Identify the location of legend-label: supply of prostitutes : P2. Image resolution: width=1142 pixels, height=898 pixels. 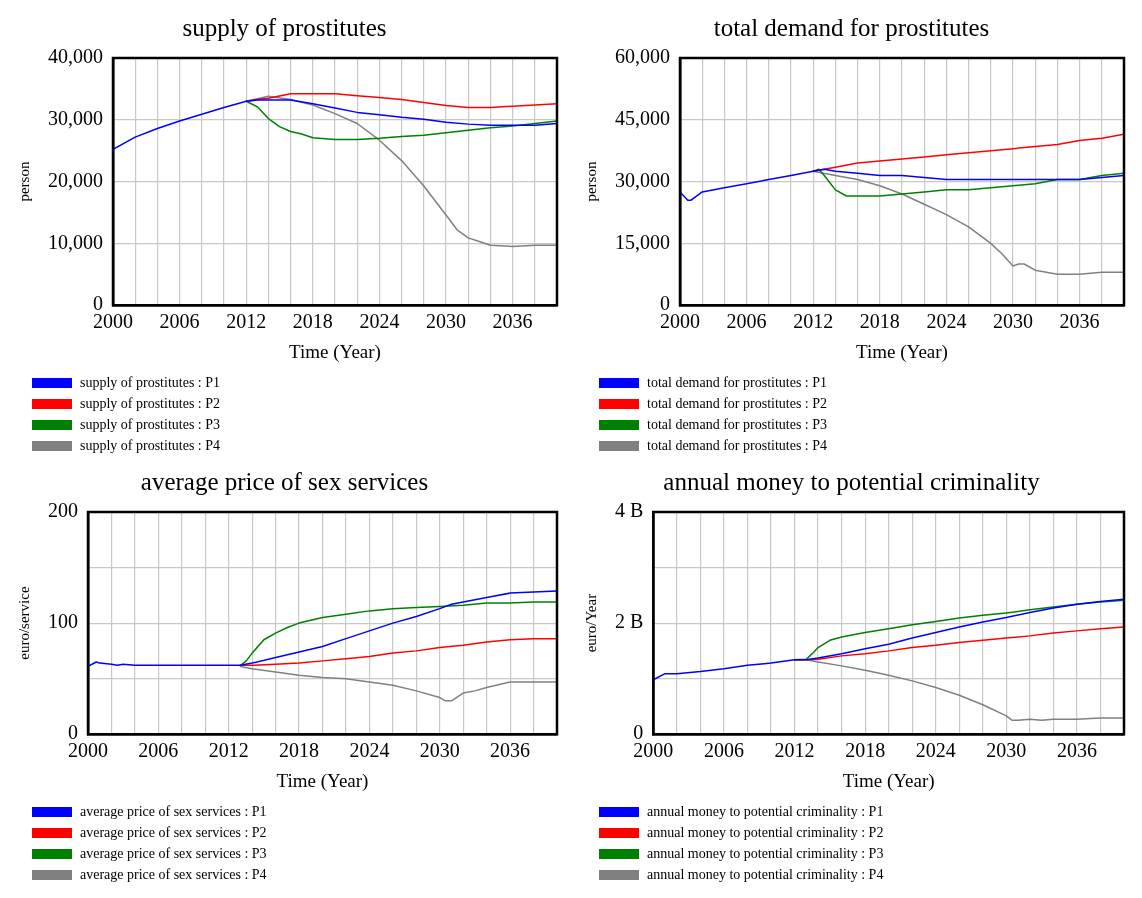
(150, 403).